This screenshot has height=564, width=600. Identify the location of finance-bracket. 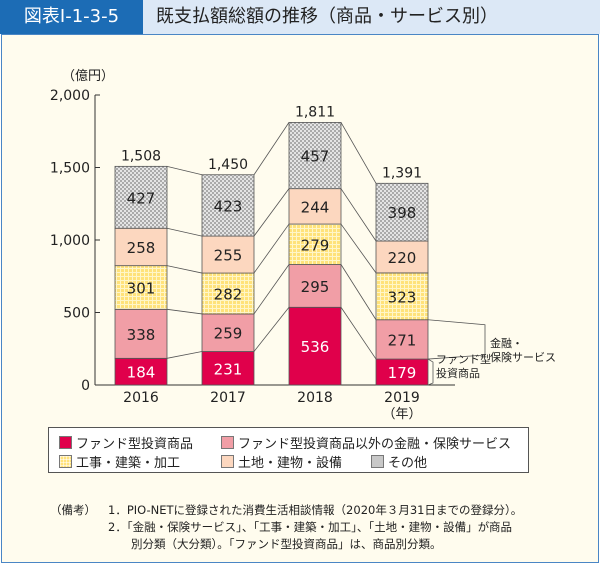
(456, 339).